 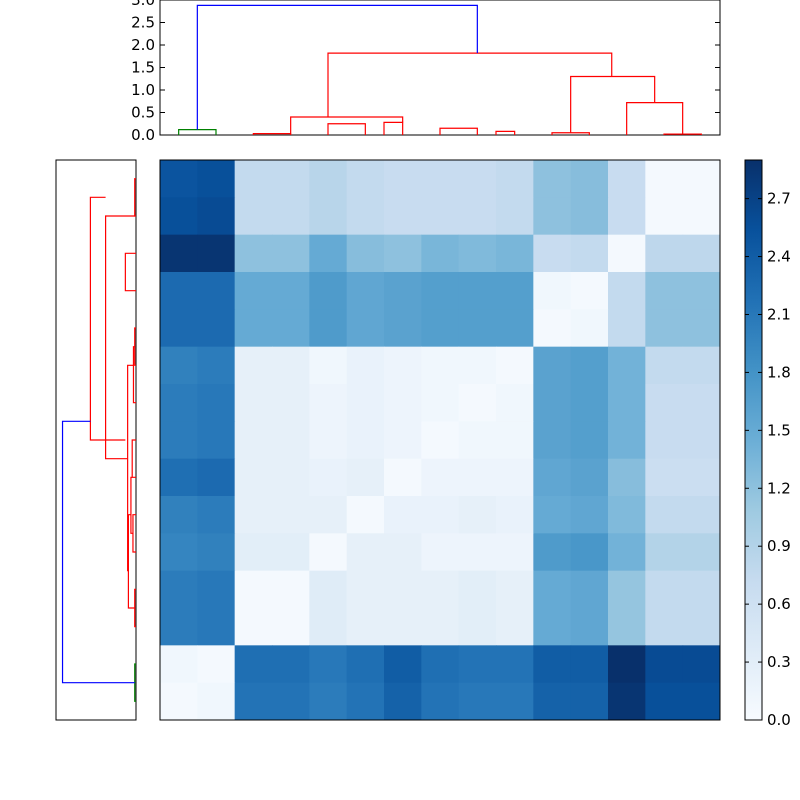 I want to click on heatmap-cell-r2-c4, so click(x=328, y=253).